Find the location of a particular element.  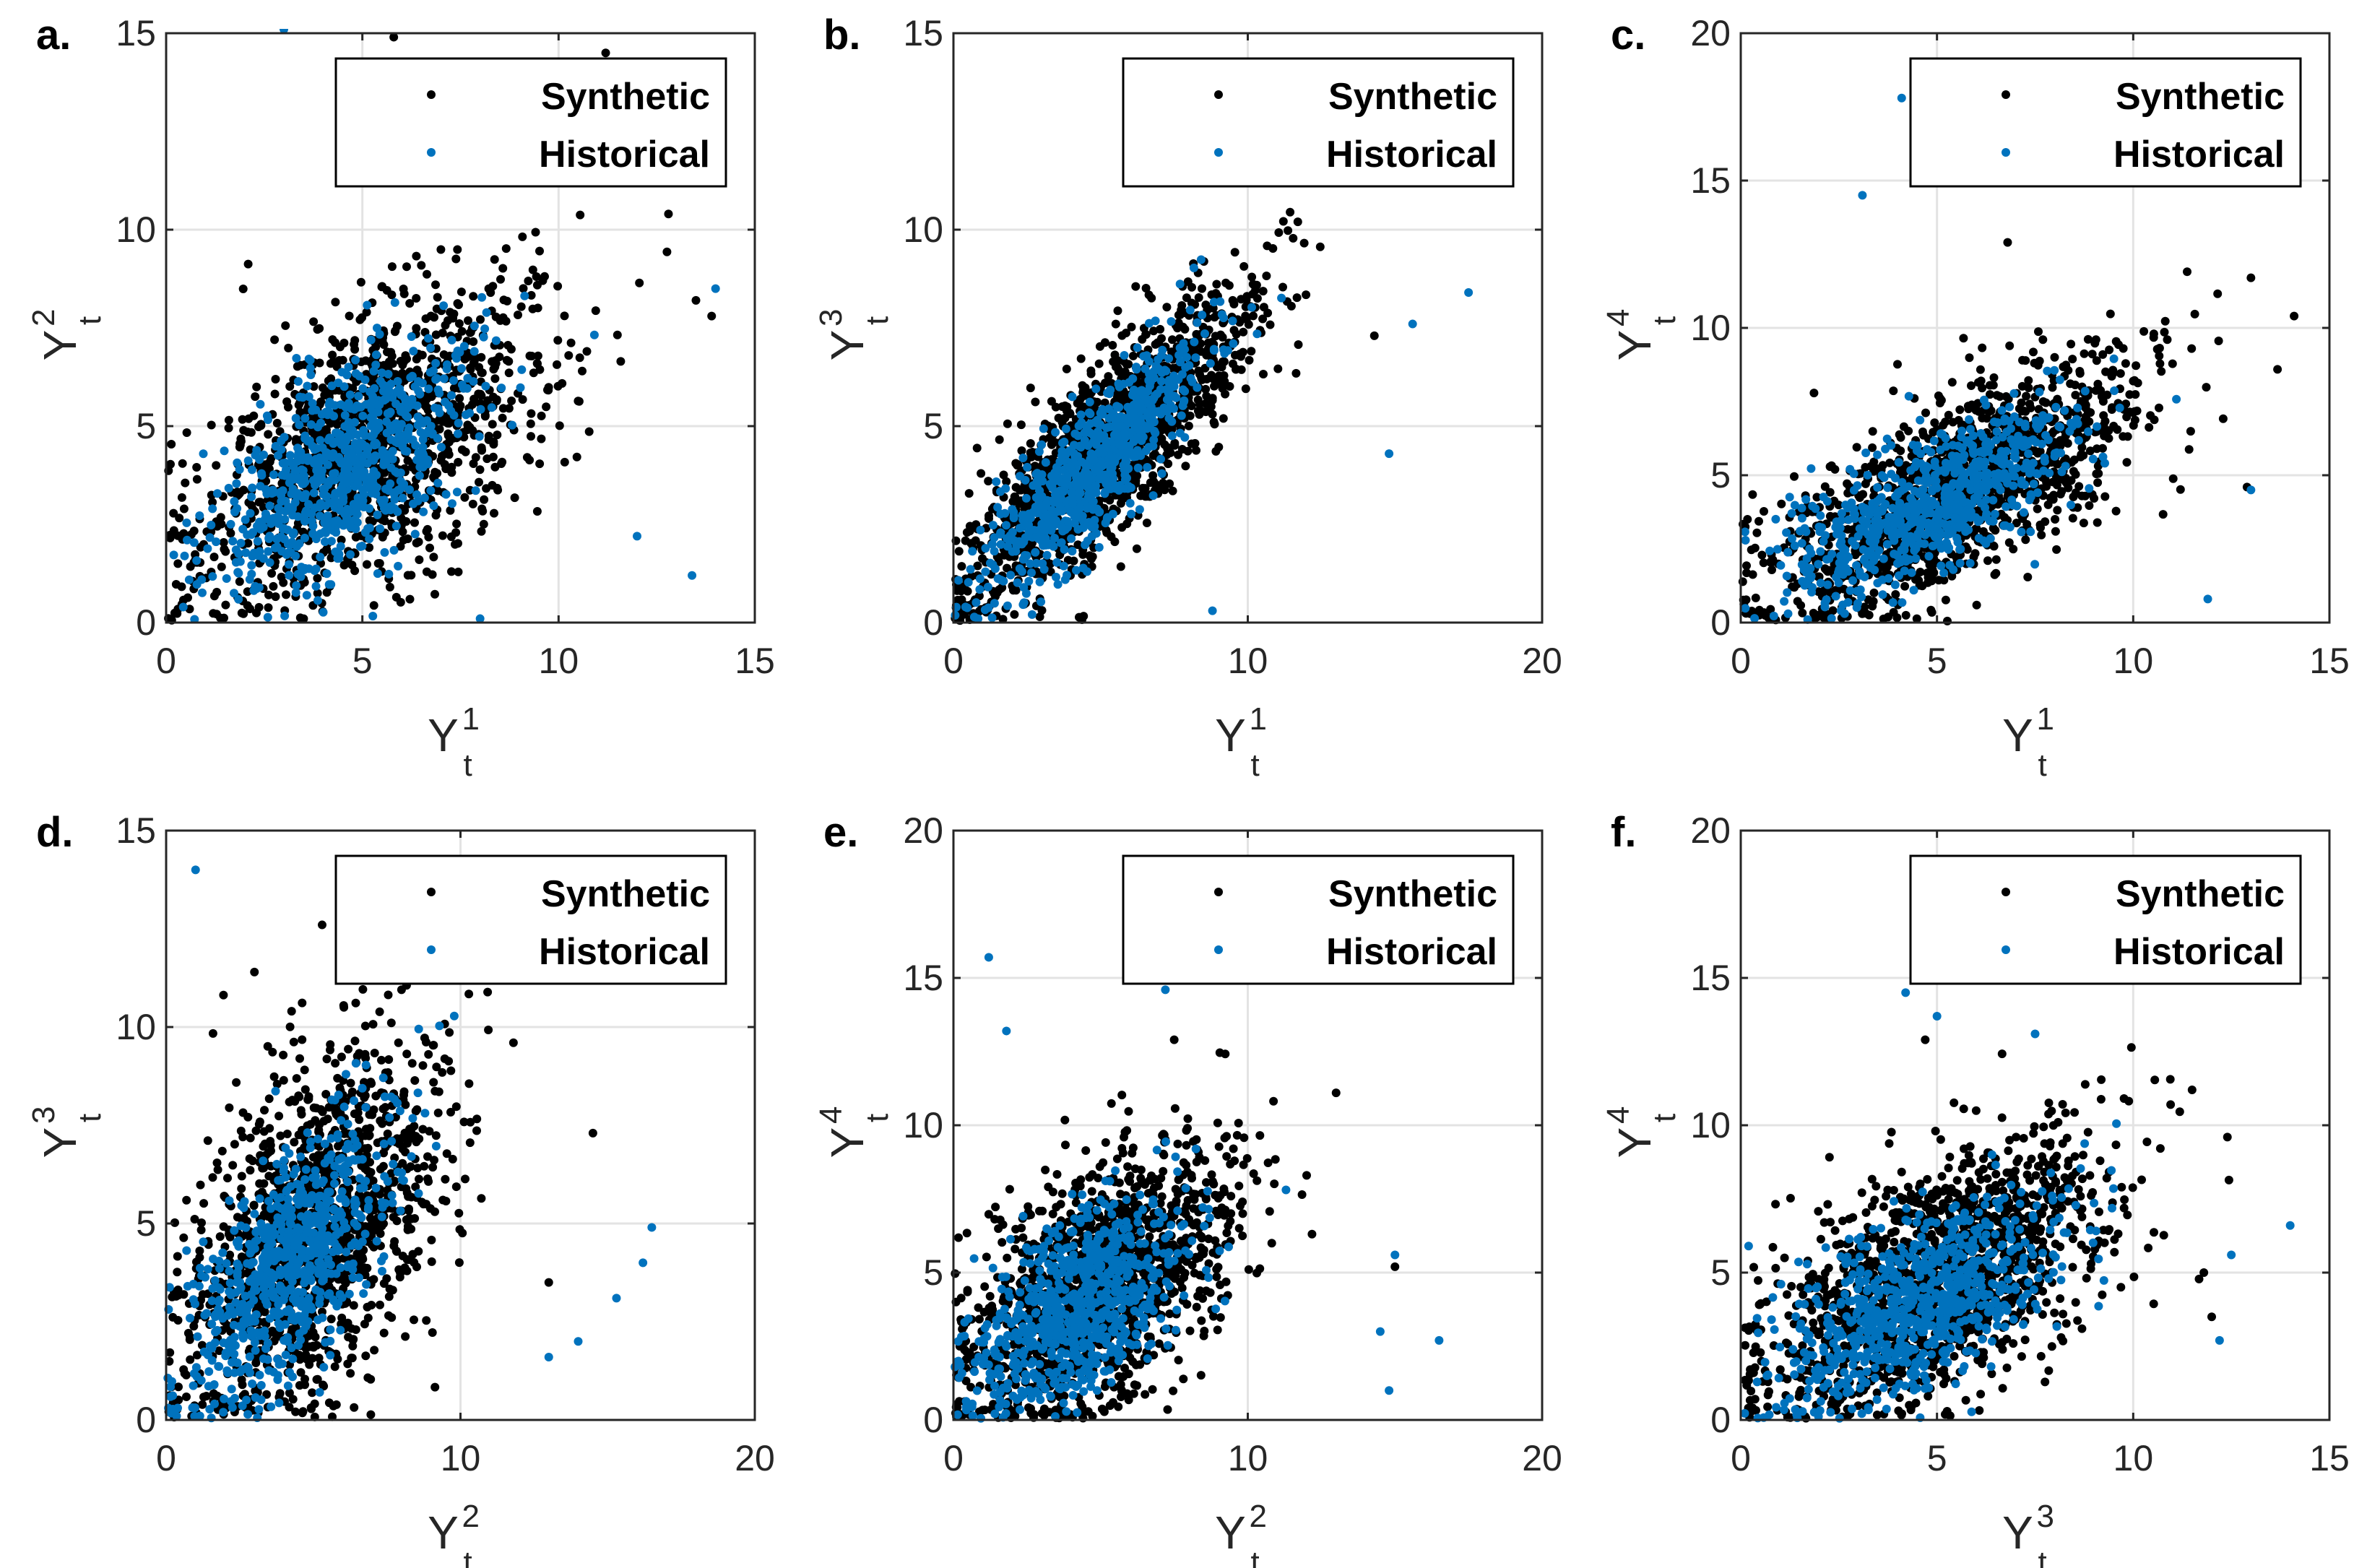

x-axis-label-sub: t is located at coordinates (468, 765).